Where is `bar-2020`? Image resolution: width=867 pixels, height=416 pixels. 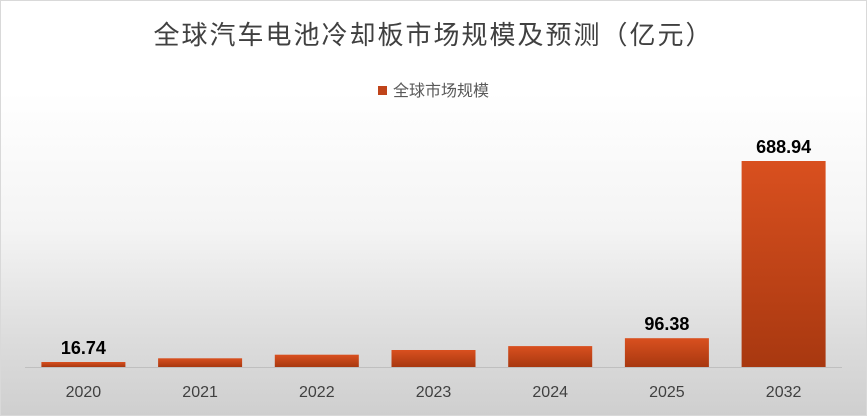
bar-2020 is located at coordinates (83, 364).